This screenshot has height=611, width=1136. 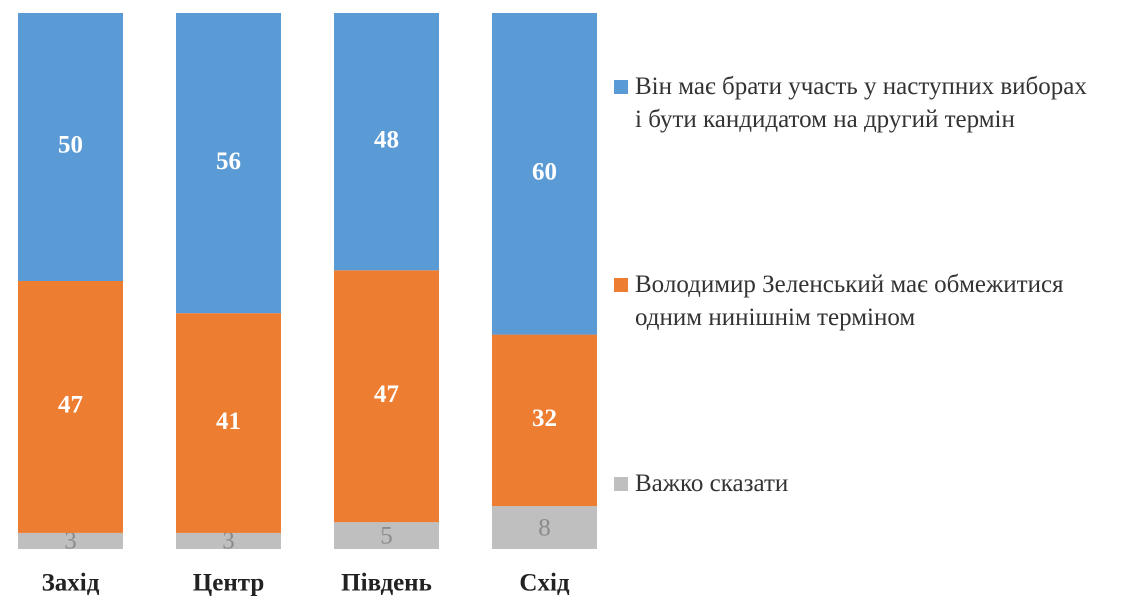 What do you see at coordinates (544, 583) in the screenshot?
I see `x-tick-label: Схід` at bounding box center [544, 583].